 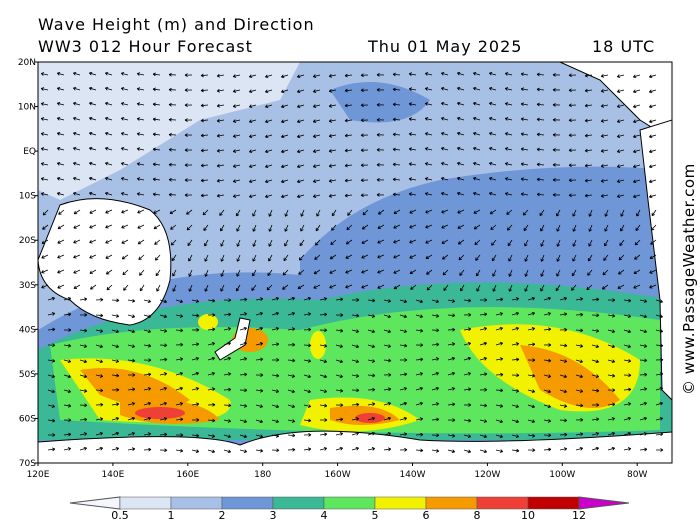 What do you see at coordinates (623, 46) in the screenshot?
I see `time: 18 UTC` at bounding box center [623, 46].